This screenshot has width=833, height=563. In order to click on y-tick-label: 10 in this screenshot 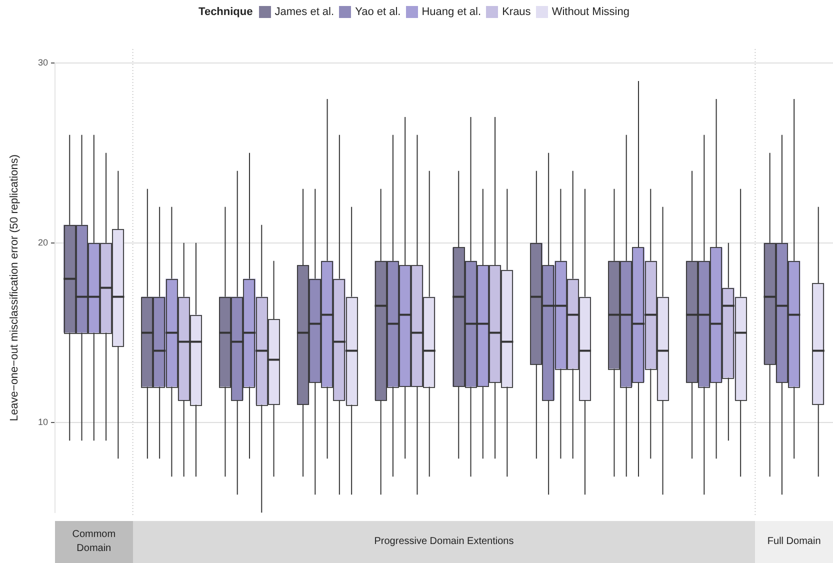, I will do `click(43, 422)`.